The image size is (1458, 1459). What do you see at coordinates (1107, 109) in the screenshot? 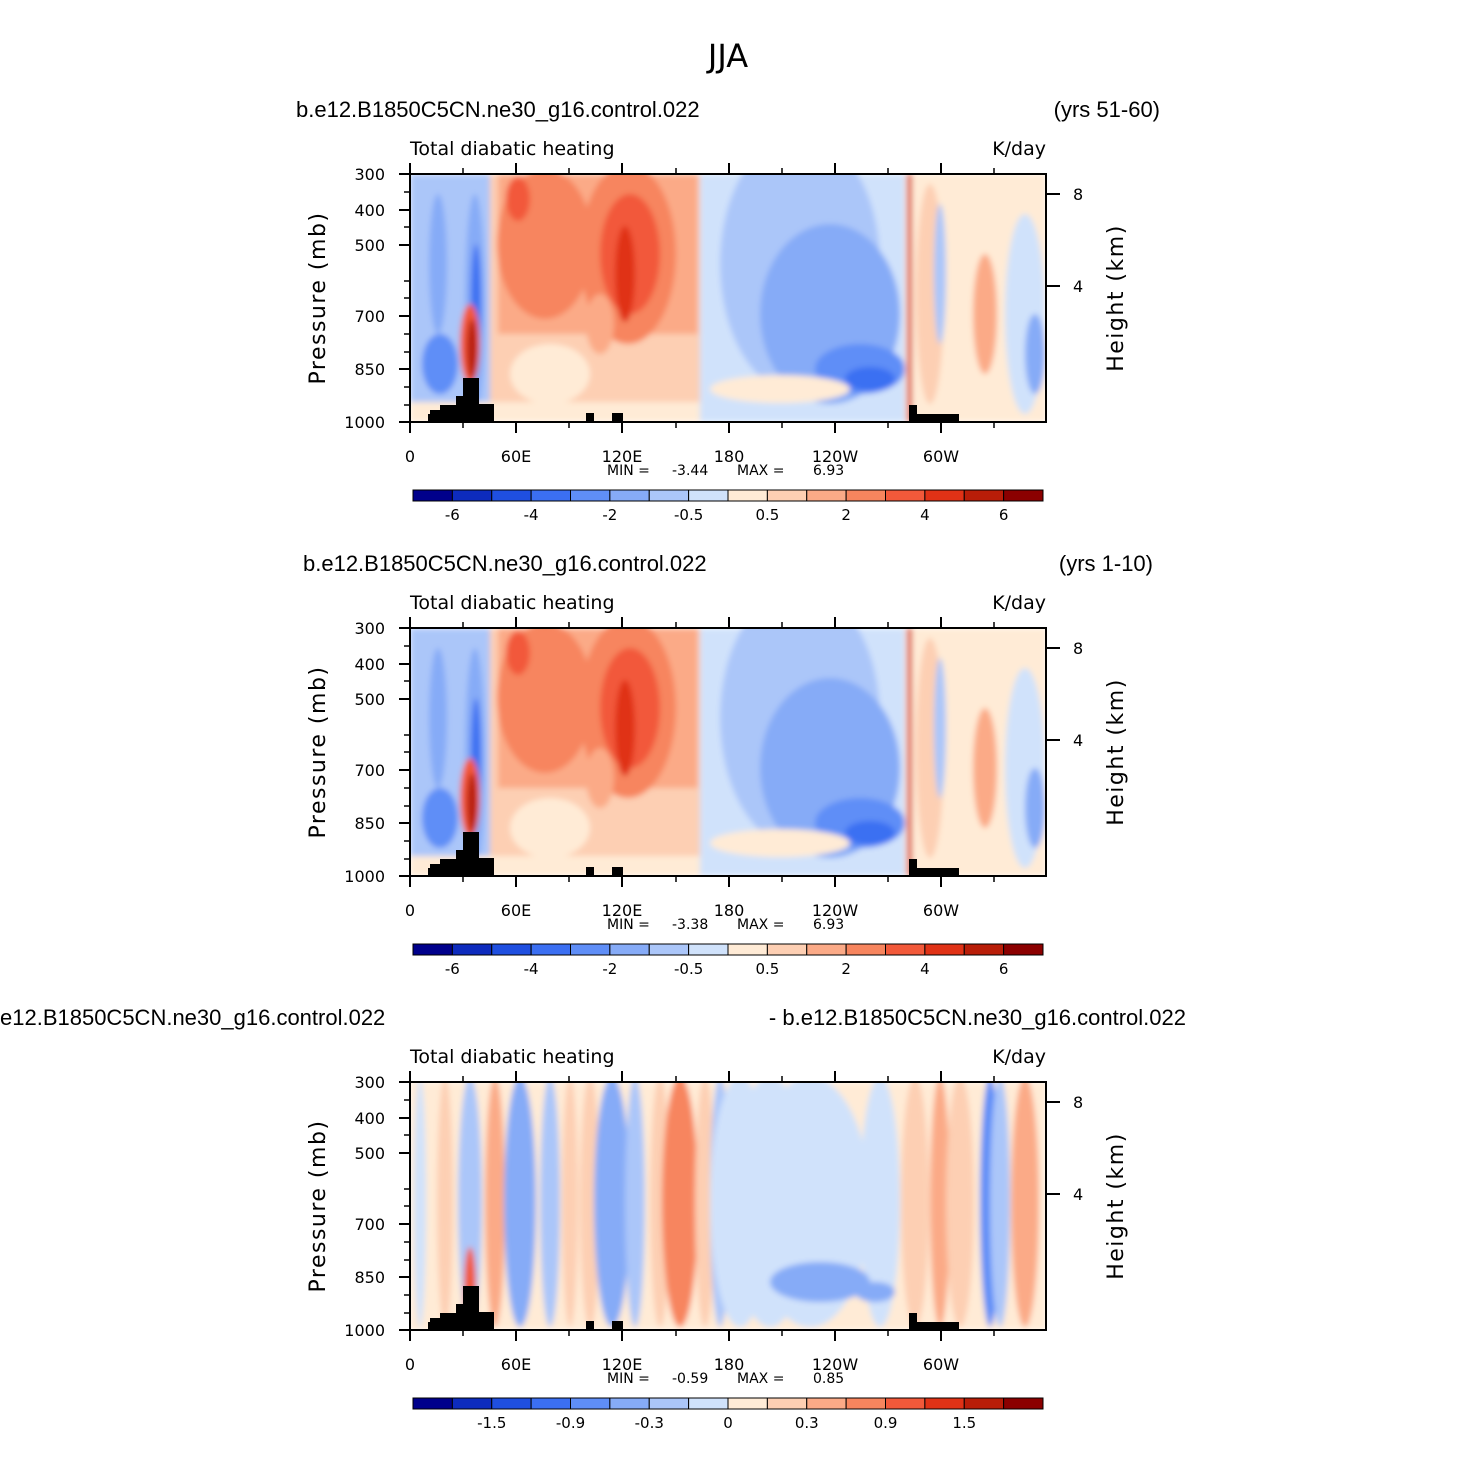
I see `panel-right-title: (yrs 51-60)` at bounding box center [1107, 109].